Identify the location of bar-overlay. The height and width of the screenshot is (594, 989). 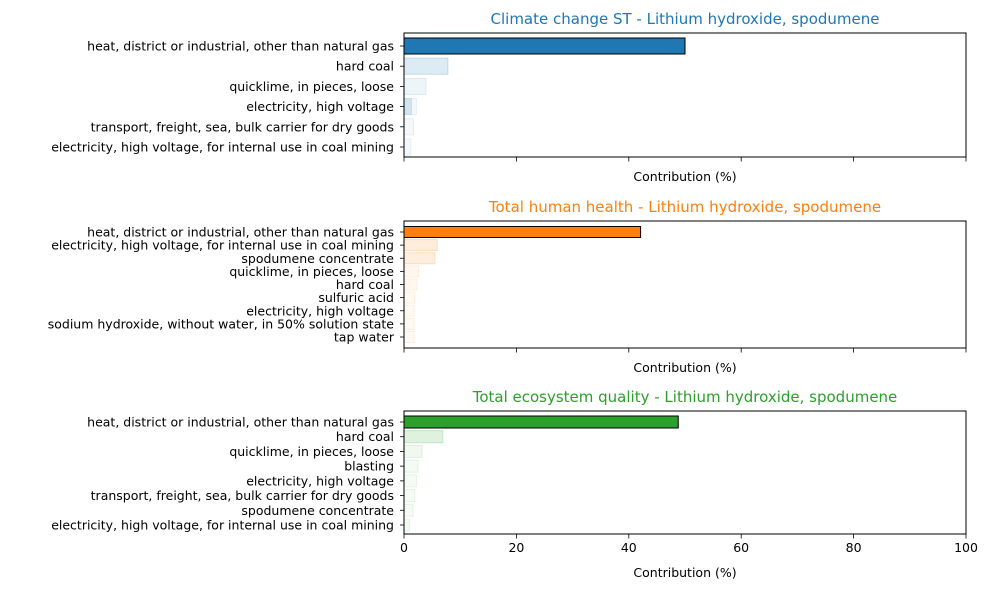
(407, 107).